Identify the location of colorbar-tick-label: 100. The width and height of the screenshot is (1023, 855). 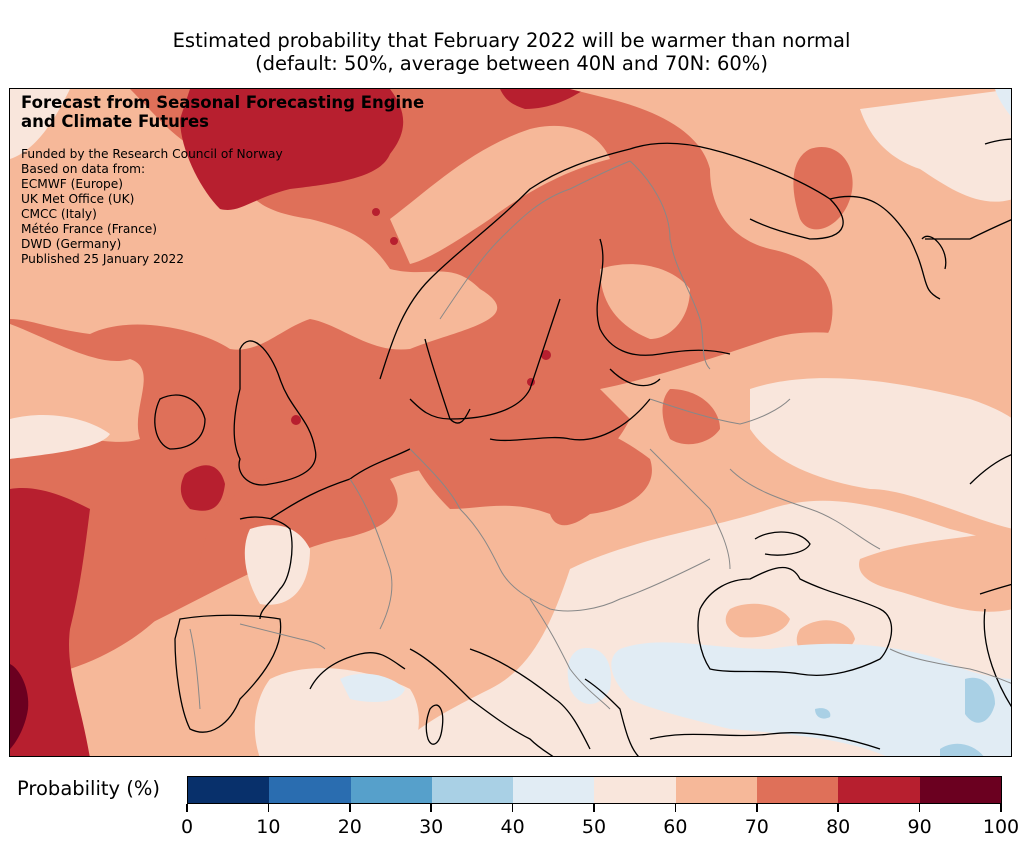
(1001, 827).